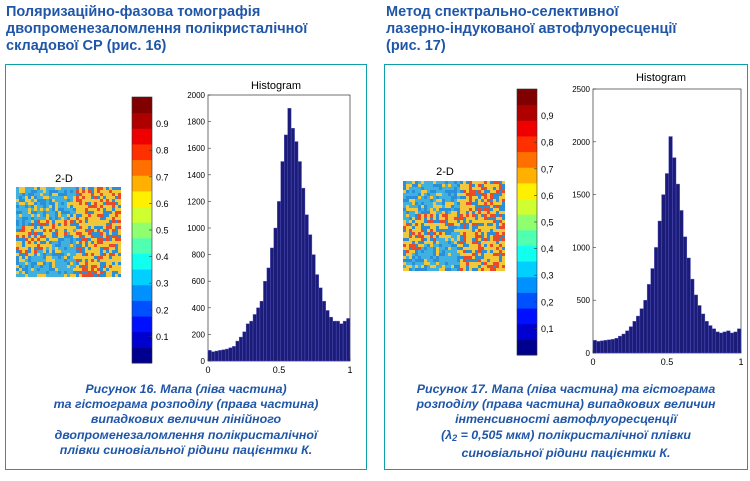 Image resolution: width=750 pixels, height=481 pixels. What do you see at coordinates (584, 300) in the screenshot?
I see `y-tick-label: 500` at bounding box center [584, 300].